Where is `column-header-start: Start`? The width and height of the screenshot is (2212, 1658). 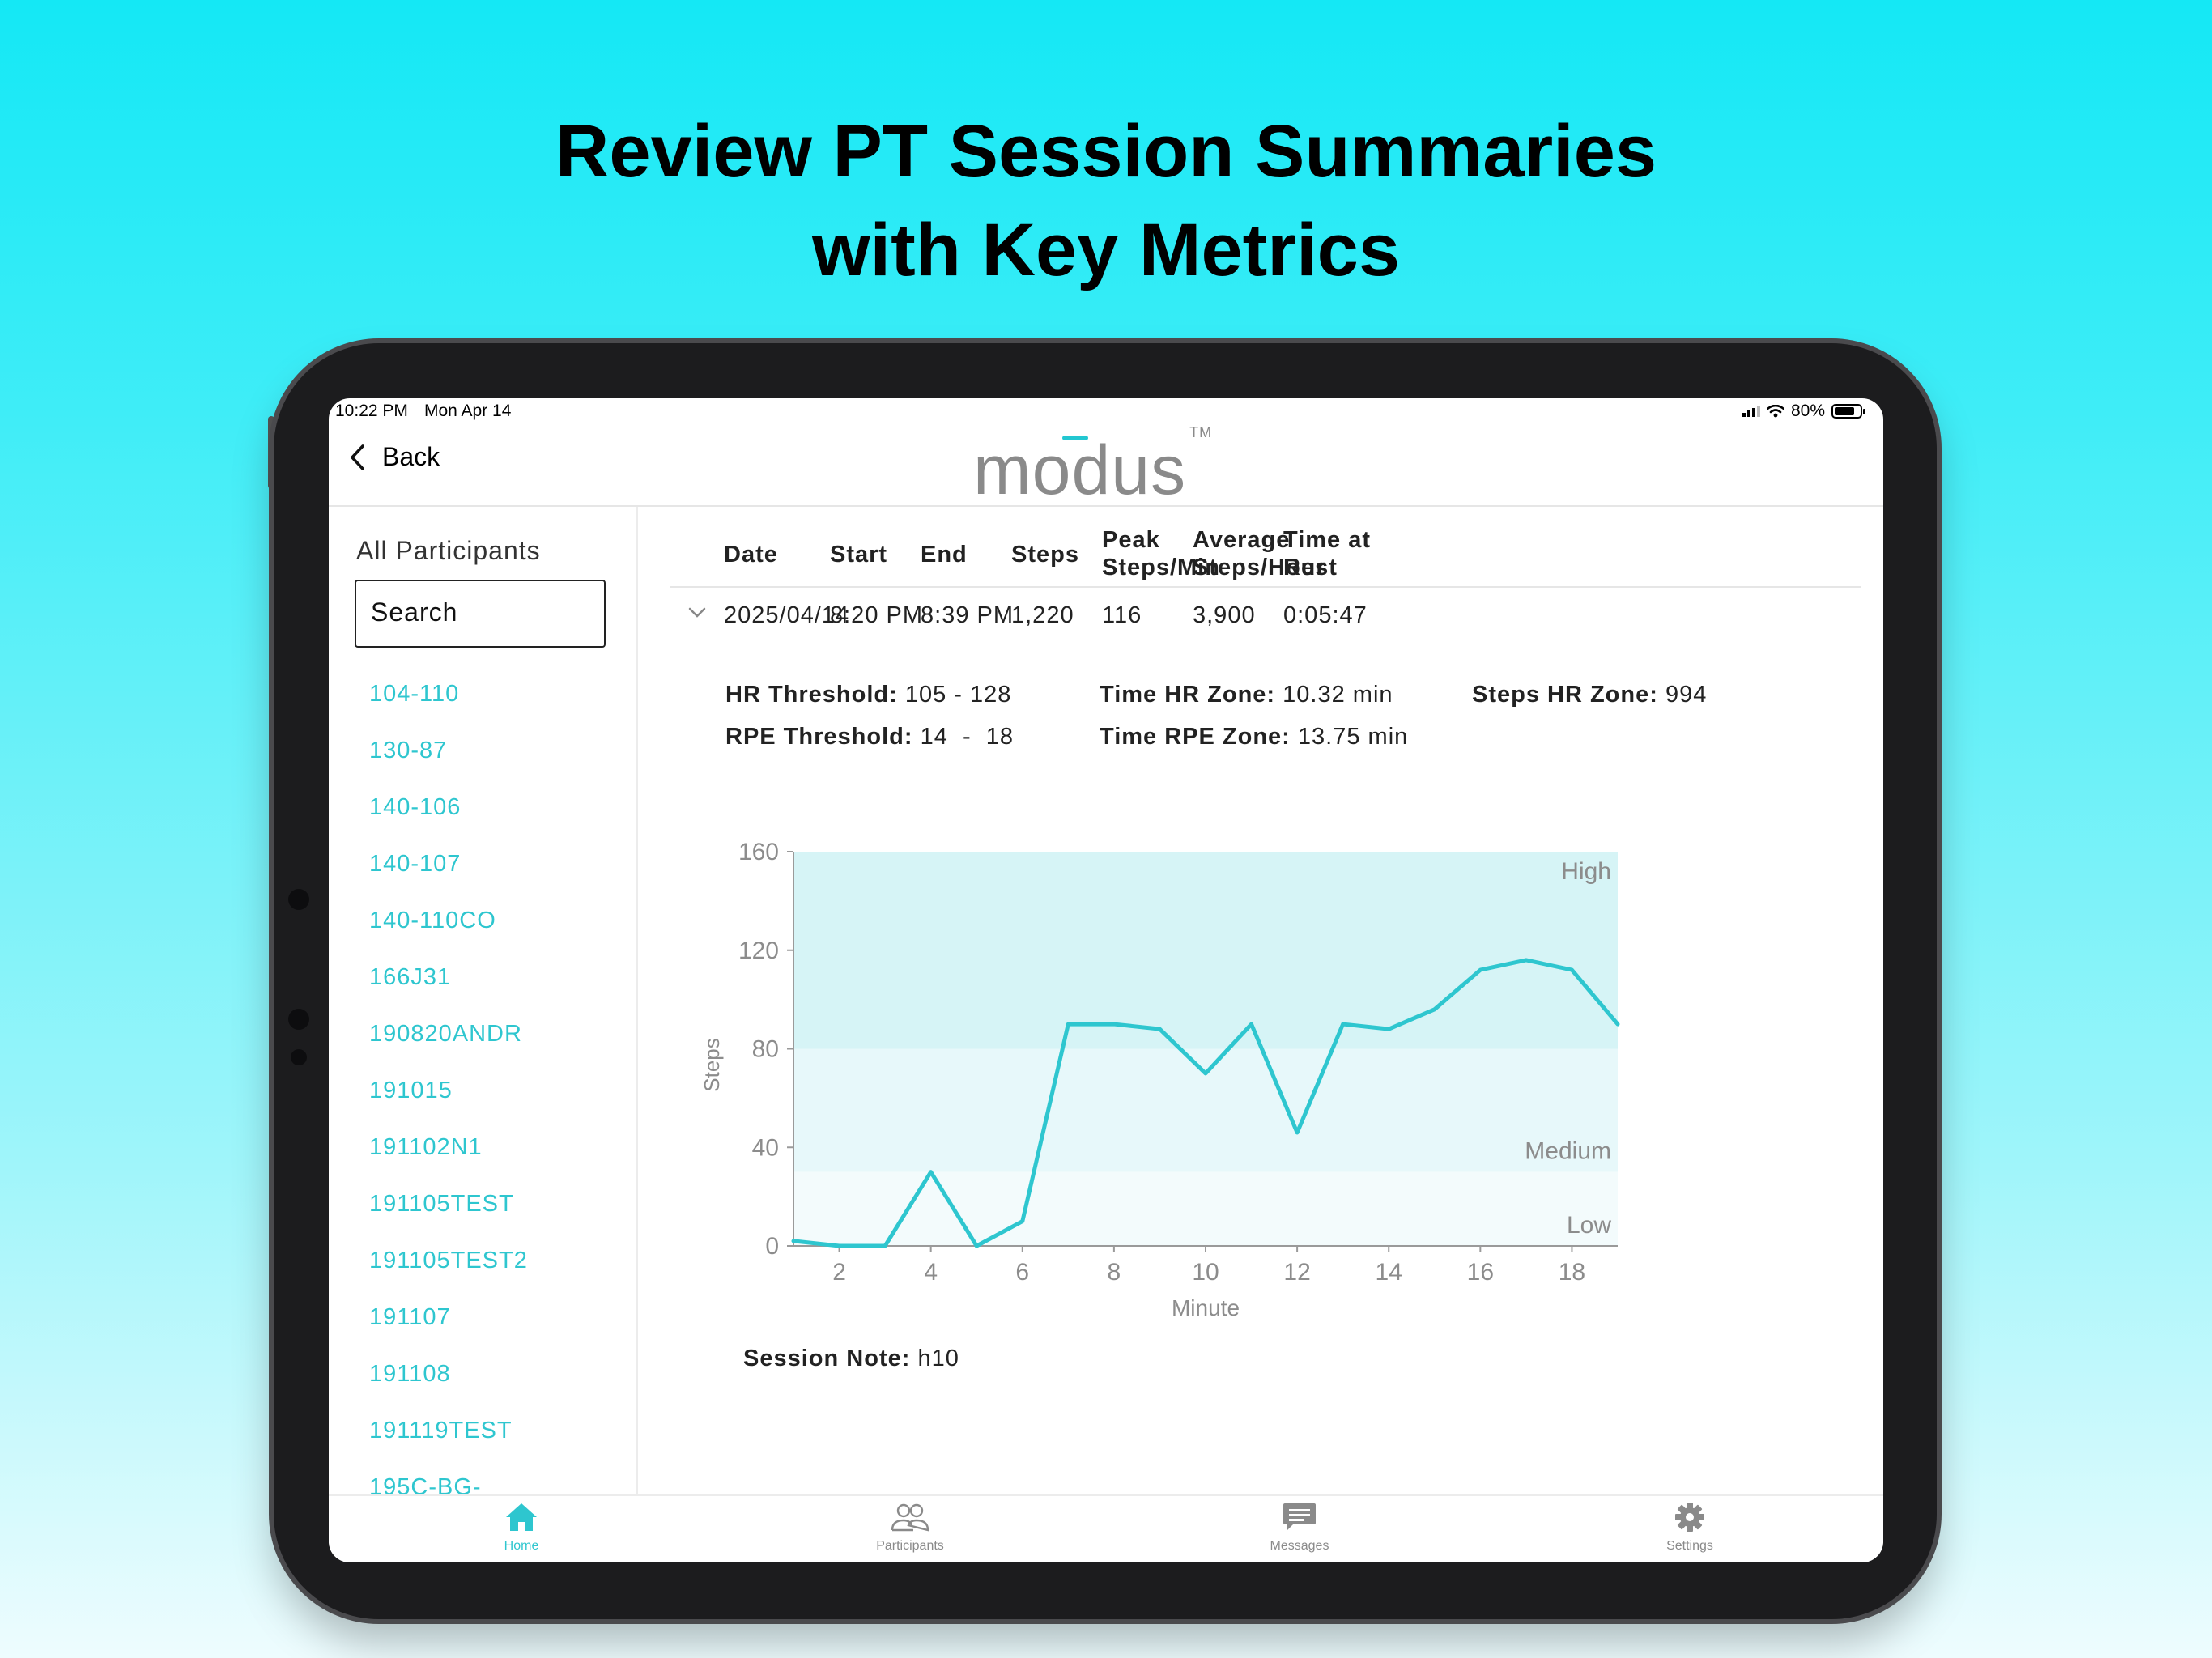
column-header-start: Start is located at coordinates (859, 555).